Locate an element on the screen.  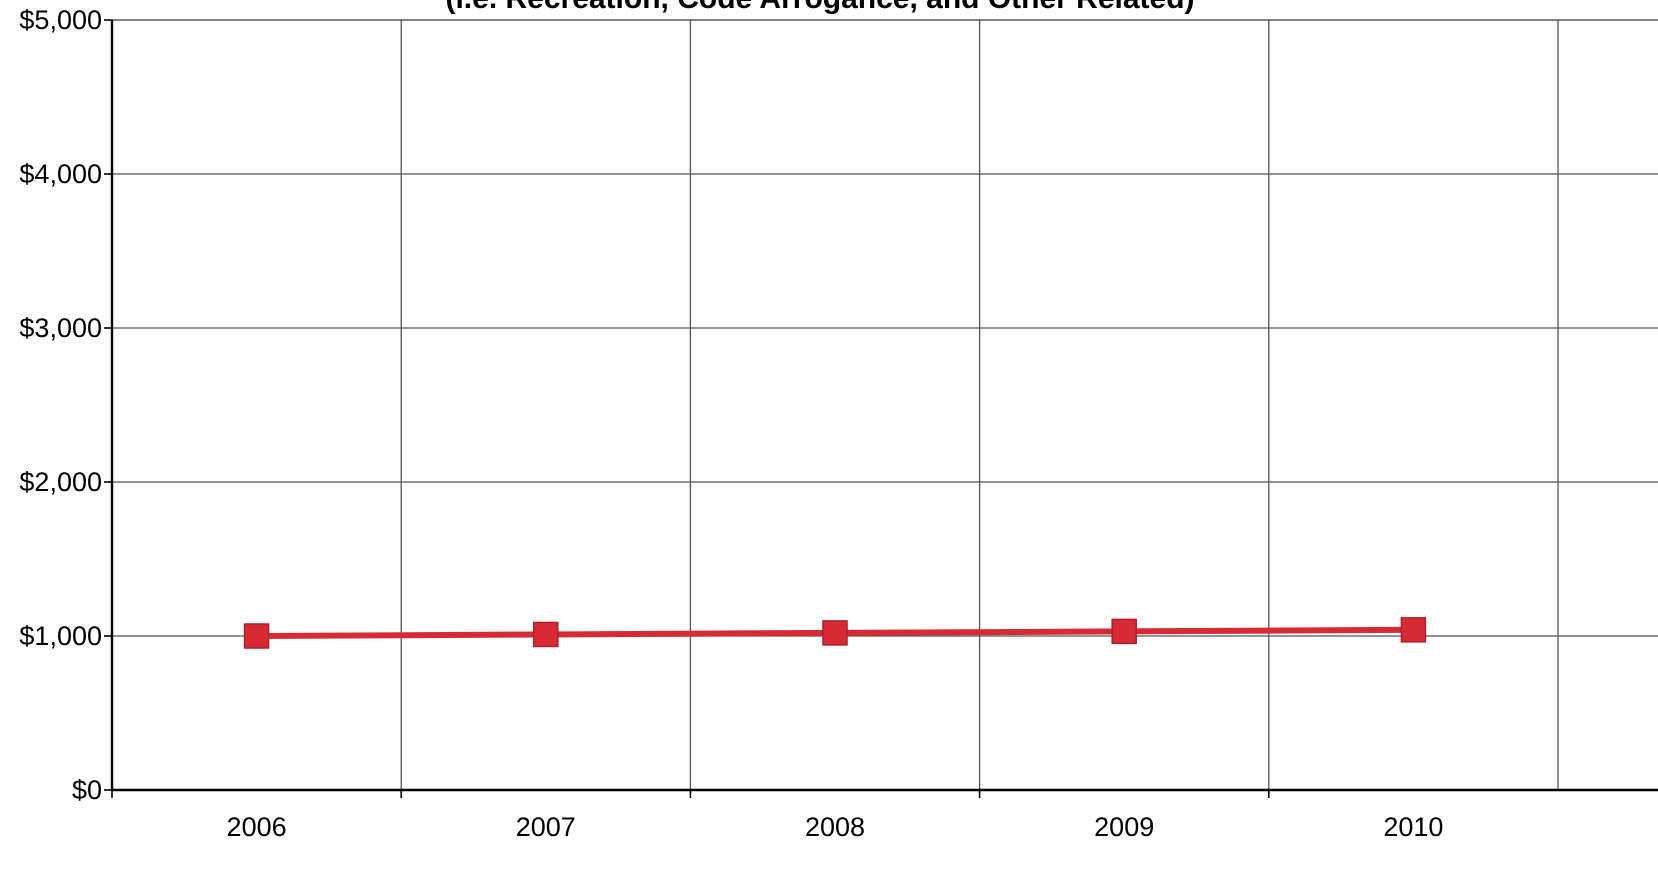
x-tick-label: 2009 is located at coordinates (1124, 827).